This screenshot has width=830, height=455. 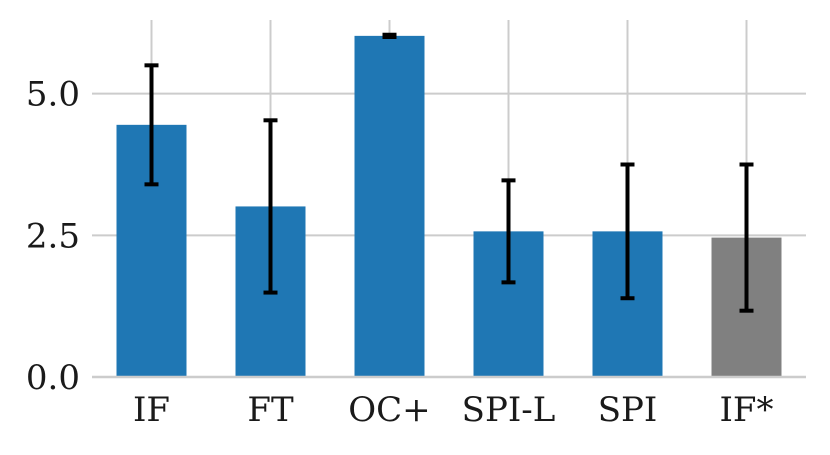 What do you see at coordinates (453, 410) in the screenshot?
I see `x-tick-labels: IF FT OC+ SPI-L SPI IF*` at bounding box center [453, 410].